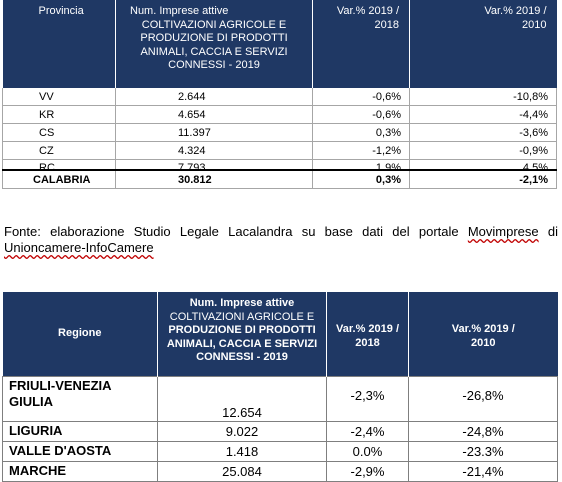 The width and height of the screenshot is (562, 482). What do you see at coordinates (367, 471) in the screenshot?
I see `cell-var2018: -2,9%` at bounding box center [367, 471].